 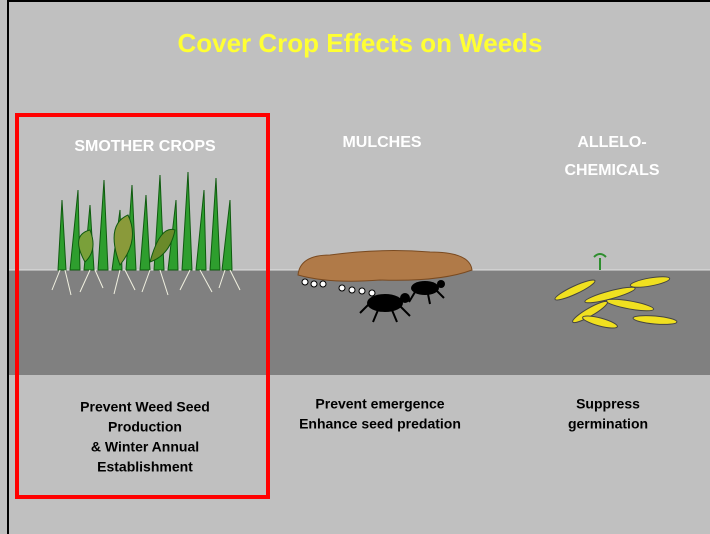 What do you see at coordinates (381, 142) in the screenshot?
I see `panel-heading: MULCHES` at bounding box center [381, 142].